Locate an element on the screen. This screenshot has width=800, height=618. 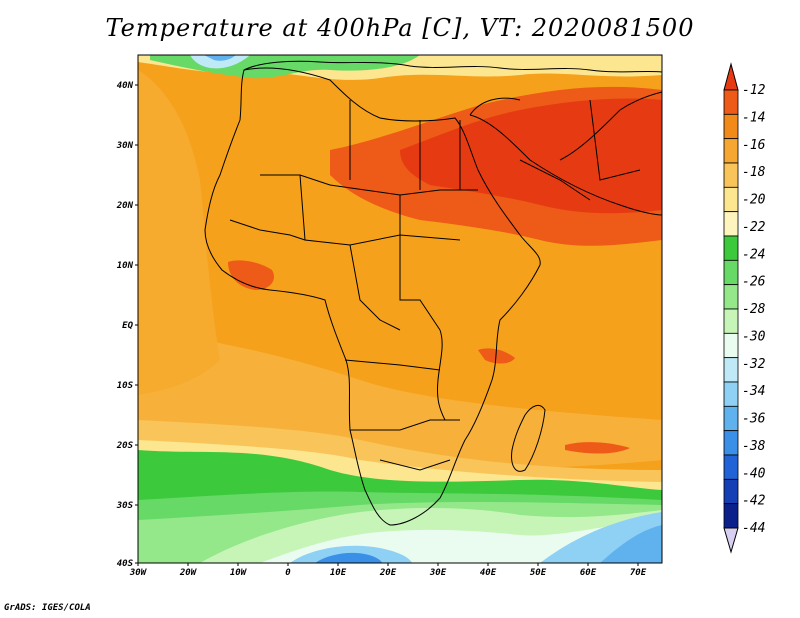
arabia-coastline is located at coordinates (565, 156).